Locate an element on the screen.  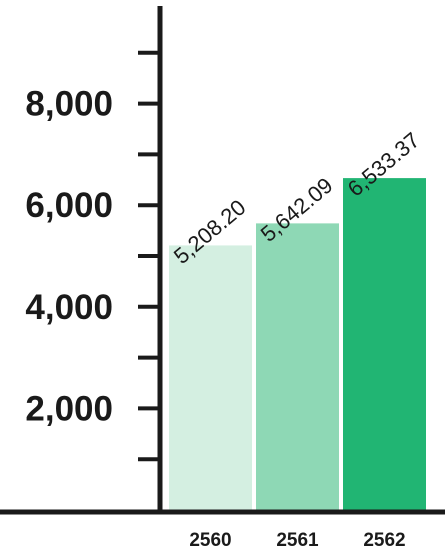
y-tick-label: 2,000 is located at coordinates (69, 408).